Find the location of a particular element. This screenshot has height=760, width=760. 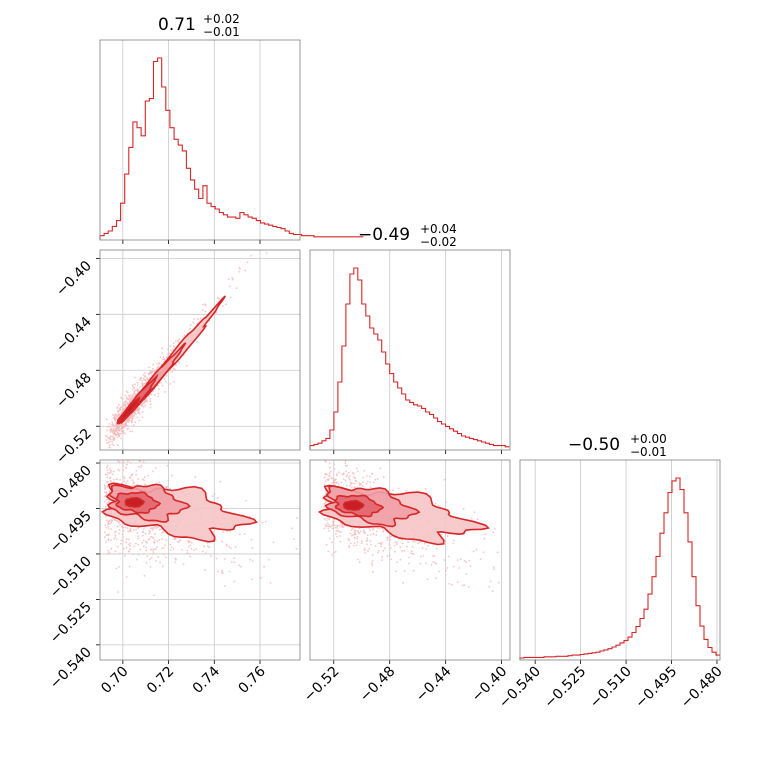

y-tick-label-param-2: −0.540 is located at coordinates (71, 668).